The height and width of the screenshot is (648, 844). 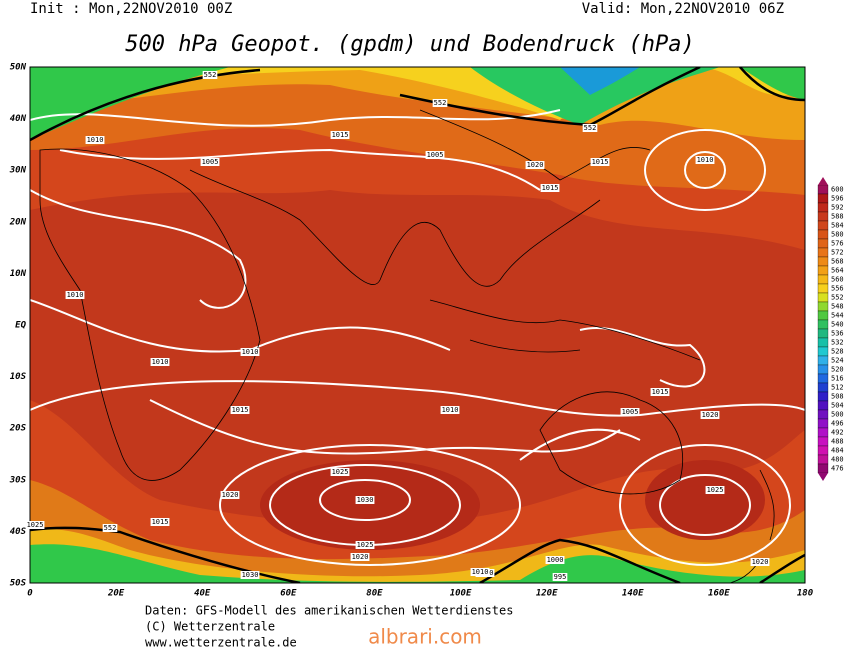 I want to click on colorbar-label: 580, so click(x=837, y=235).